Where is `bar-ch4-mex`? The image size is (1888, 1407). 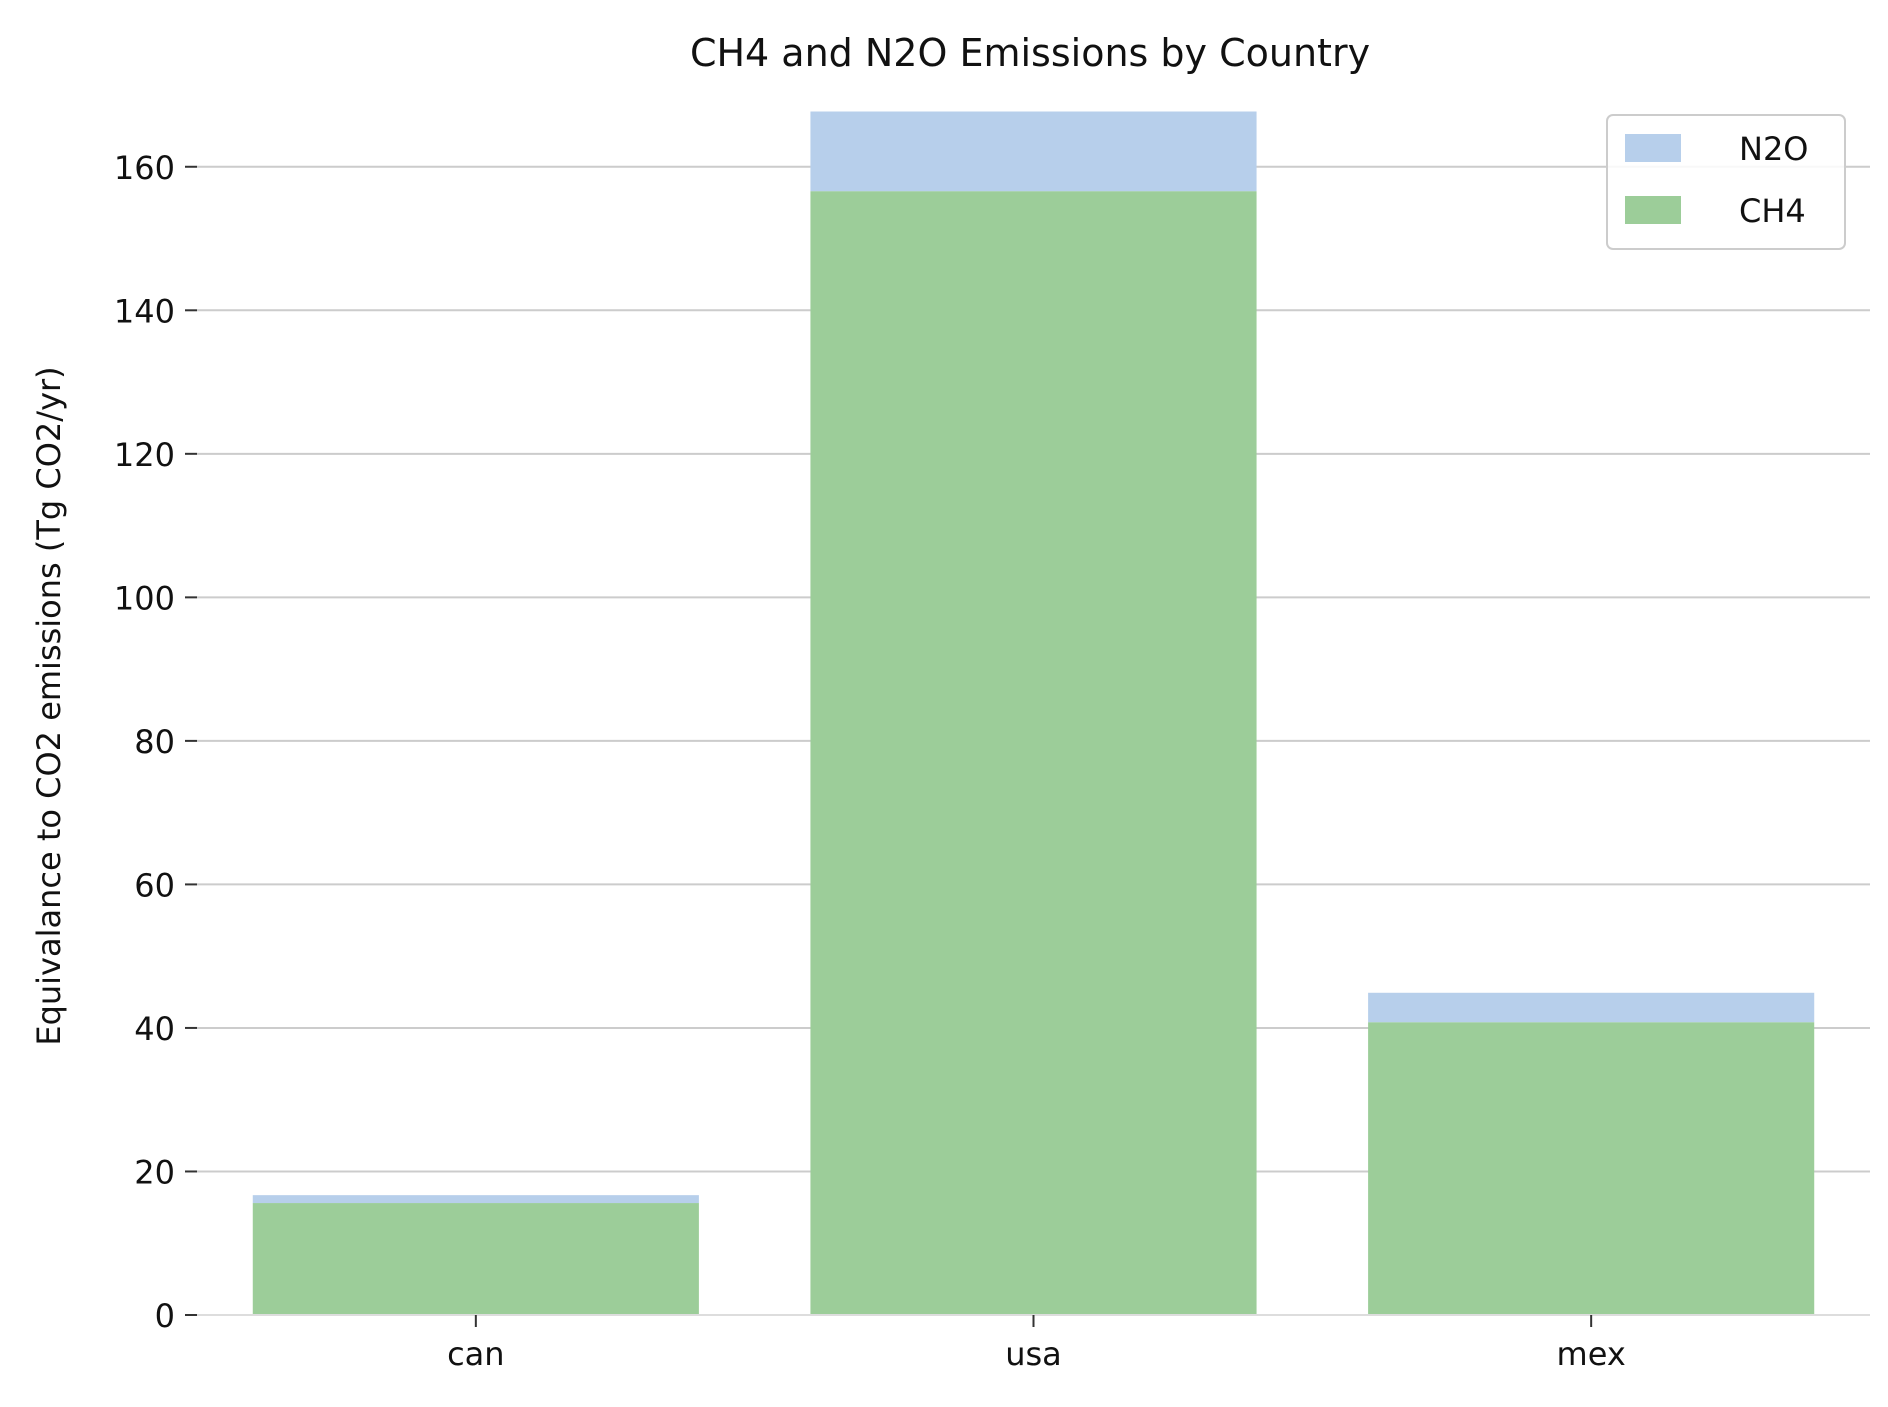 bar-ch4-mex is located at coordinates (1591, 1168).